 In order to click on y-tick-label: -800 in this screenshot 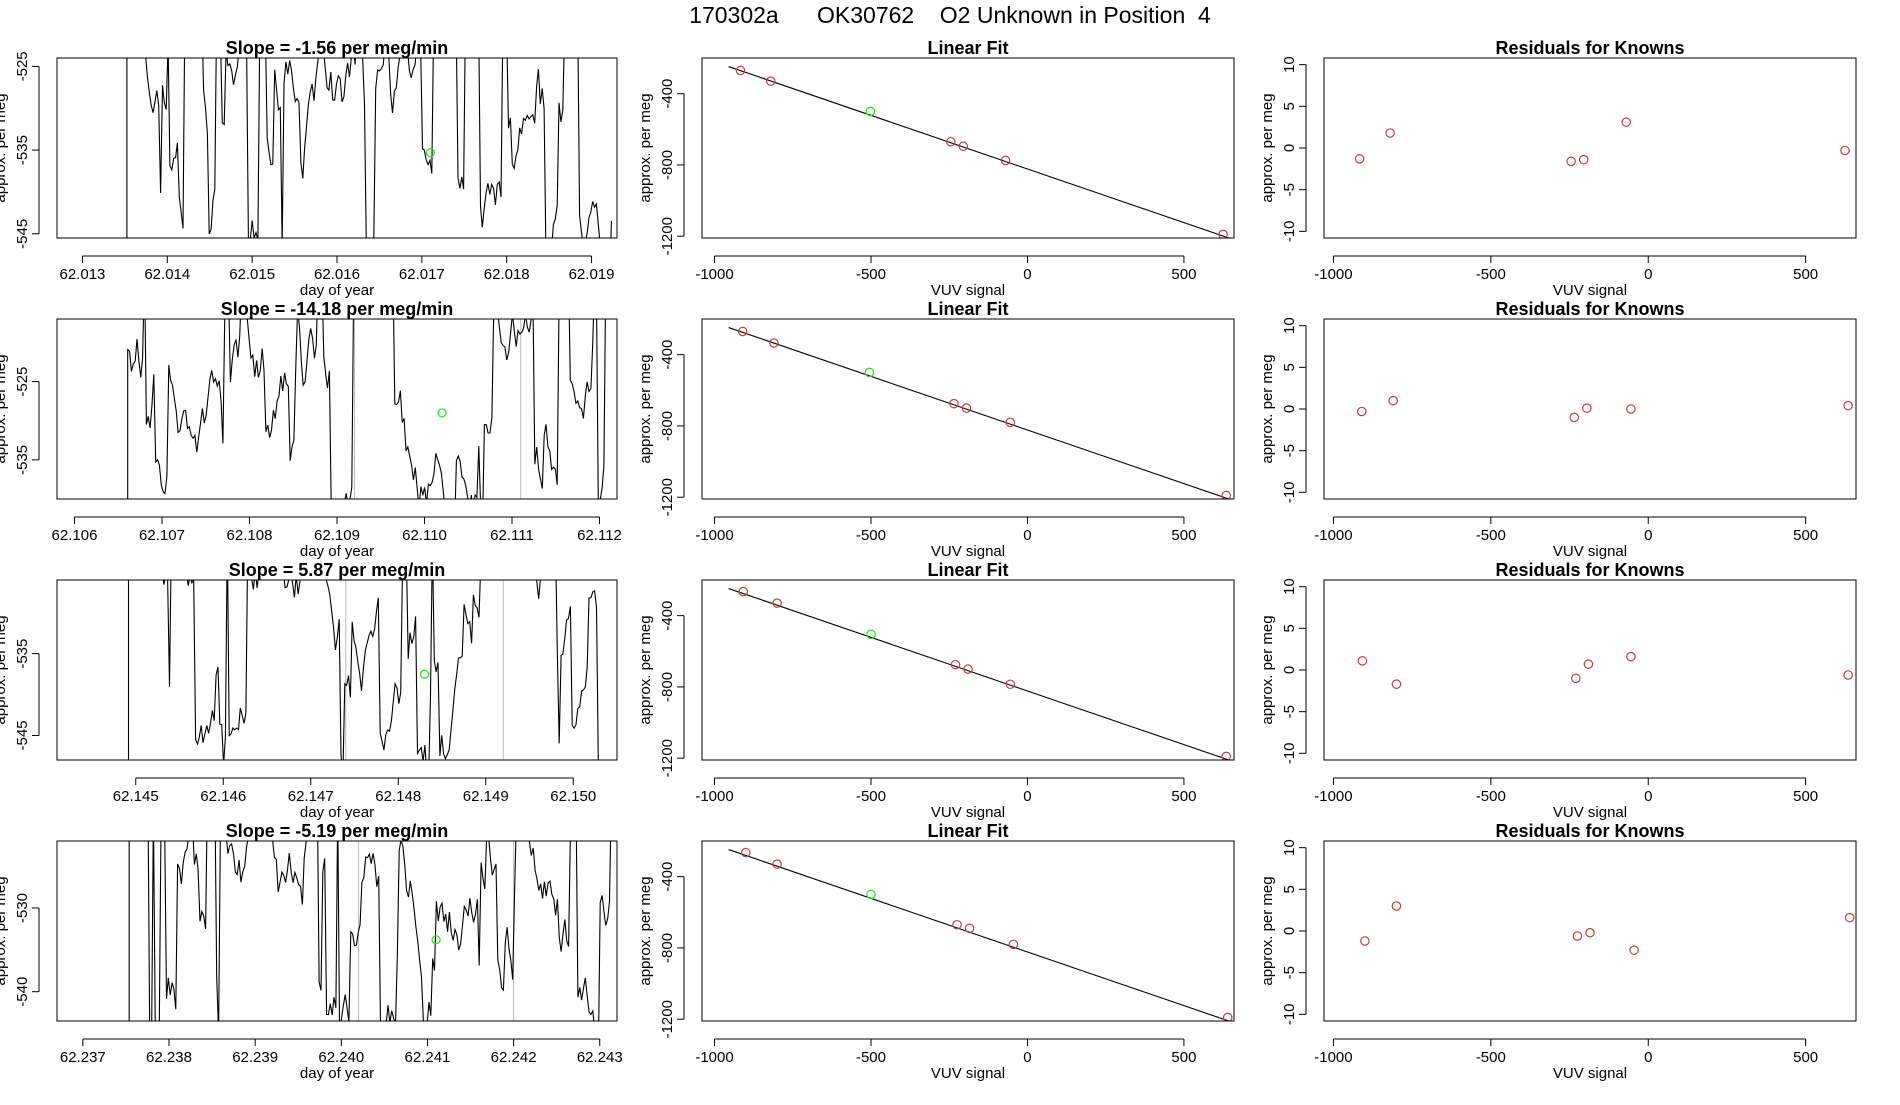, I will do `click(667, 948)`.